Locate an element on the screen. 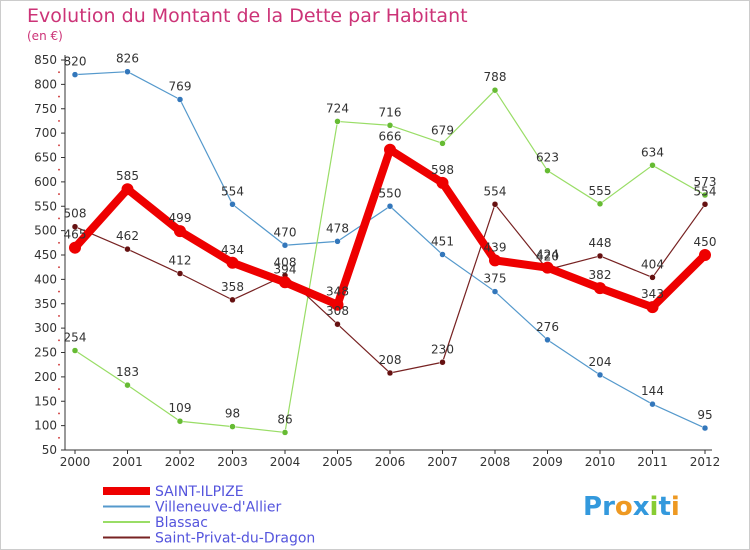 Image resolution: width=750 pixels, height=550 pixels. data-label-blassac: 555 is located at coordinates (600, 191).